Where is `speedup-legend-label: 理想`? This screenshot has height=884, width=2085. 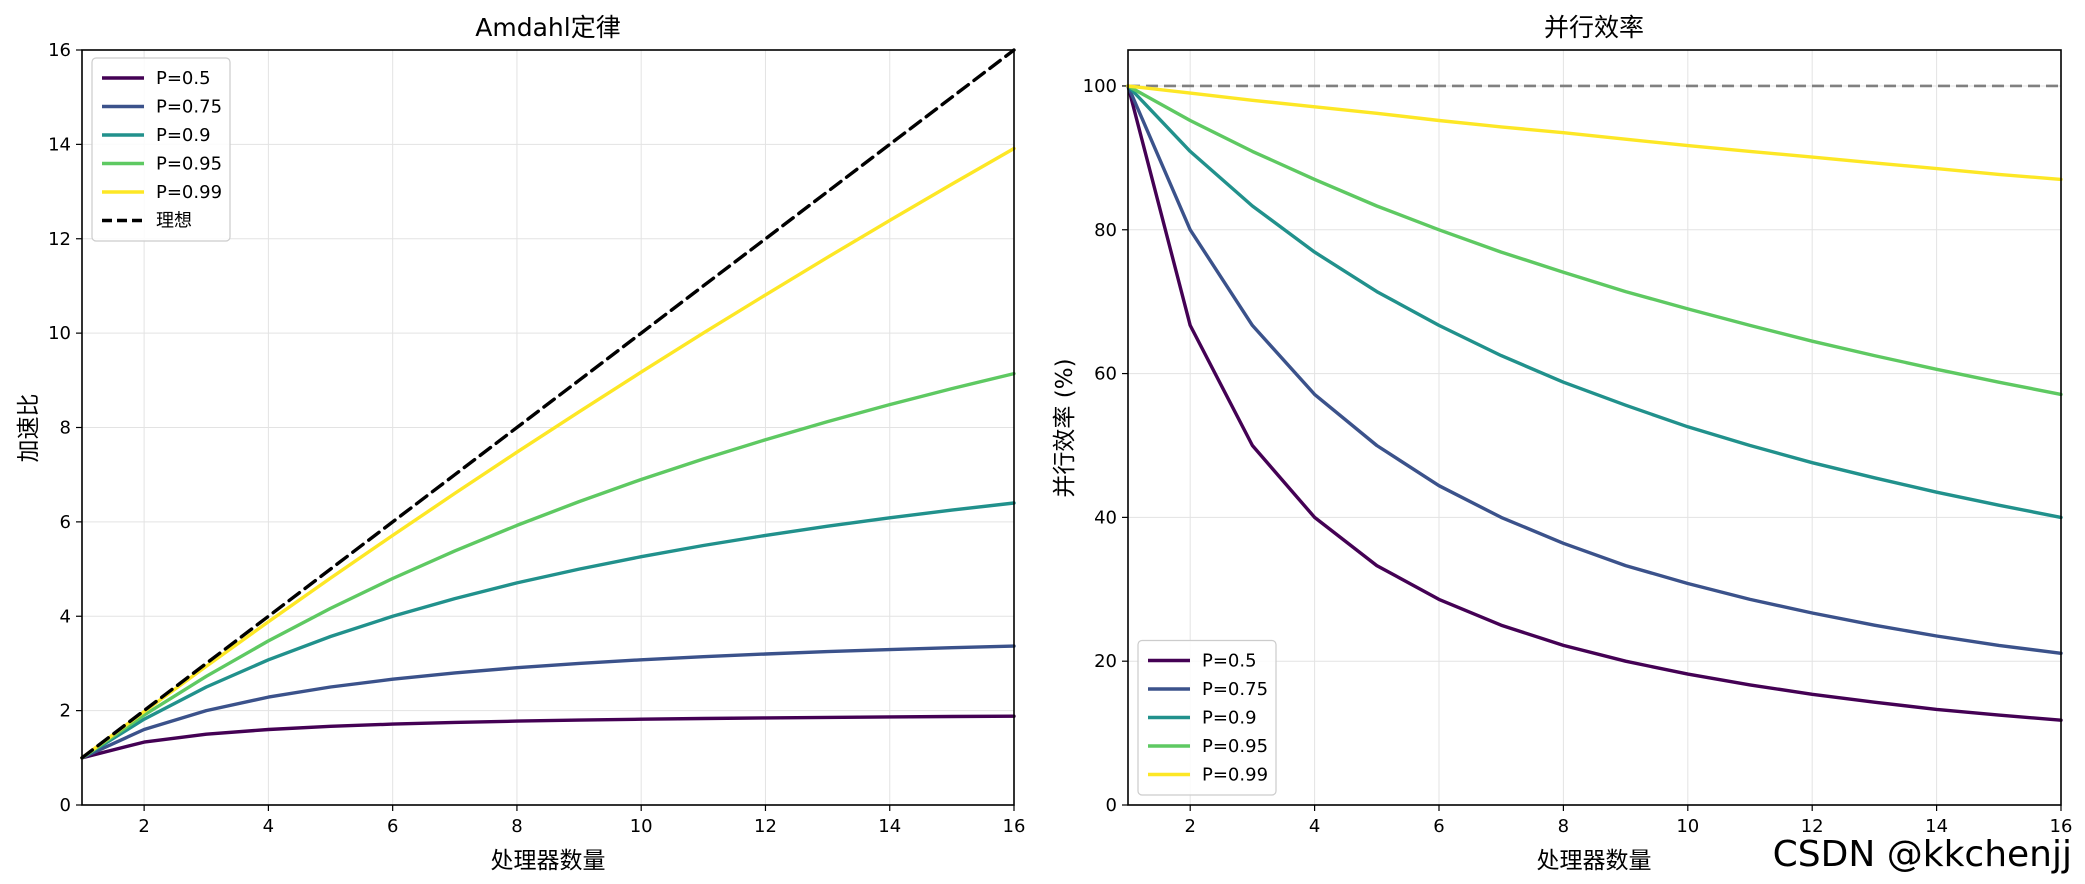 speedup-legend-label: 理想 is located at coordinates (174, 221).